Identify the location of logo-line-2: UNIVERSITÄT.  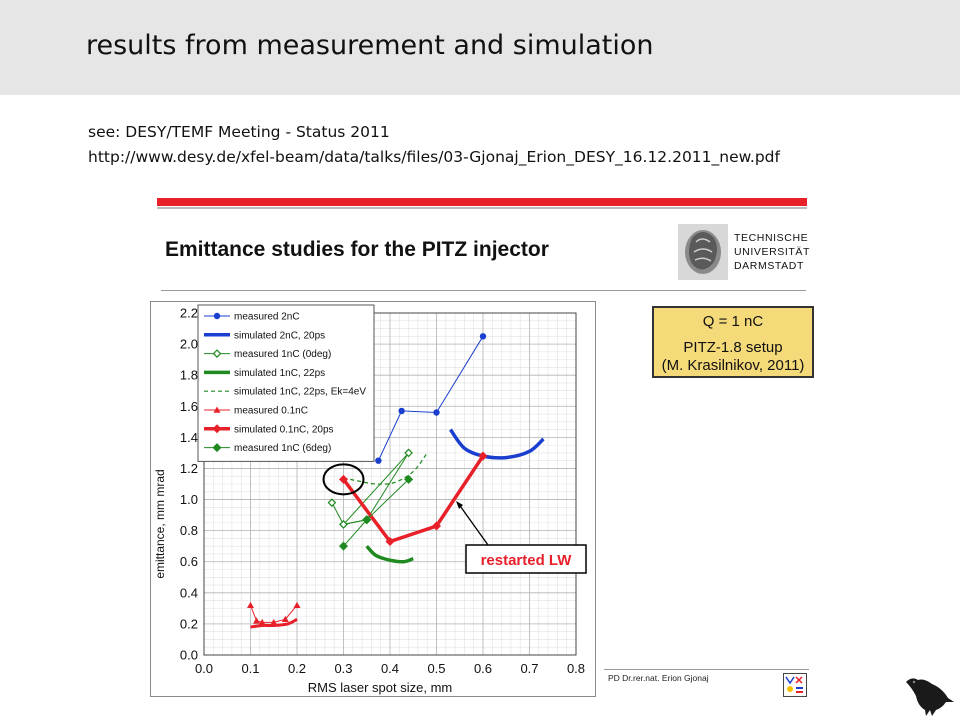
(772, 252).